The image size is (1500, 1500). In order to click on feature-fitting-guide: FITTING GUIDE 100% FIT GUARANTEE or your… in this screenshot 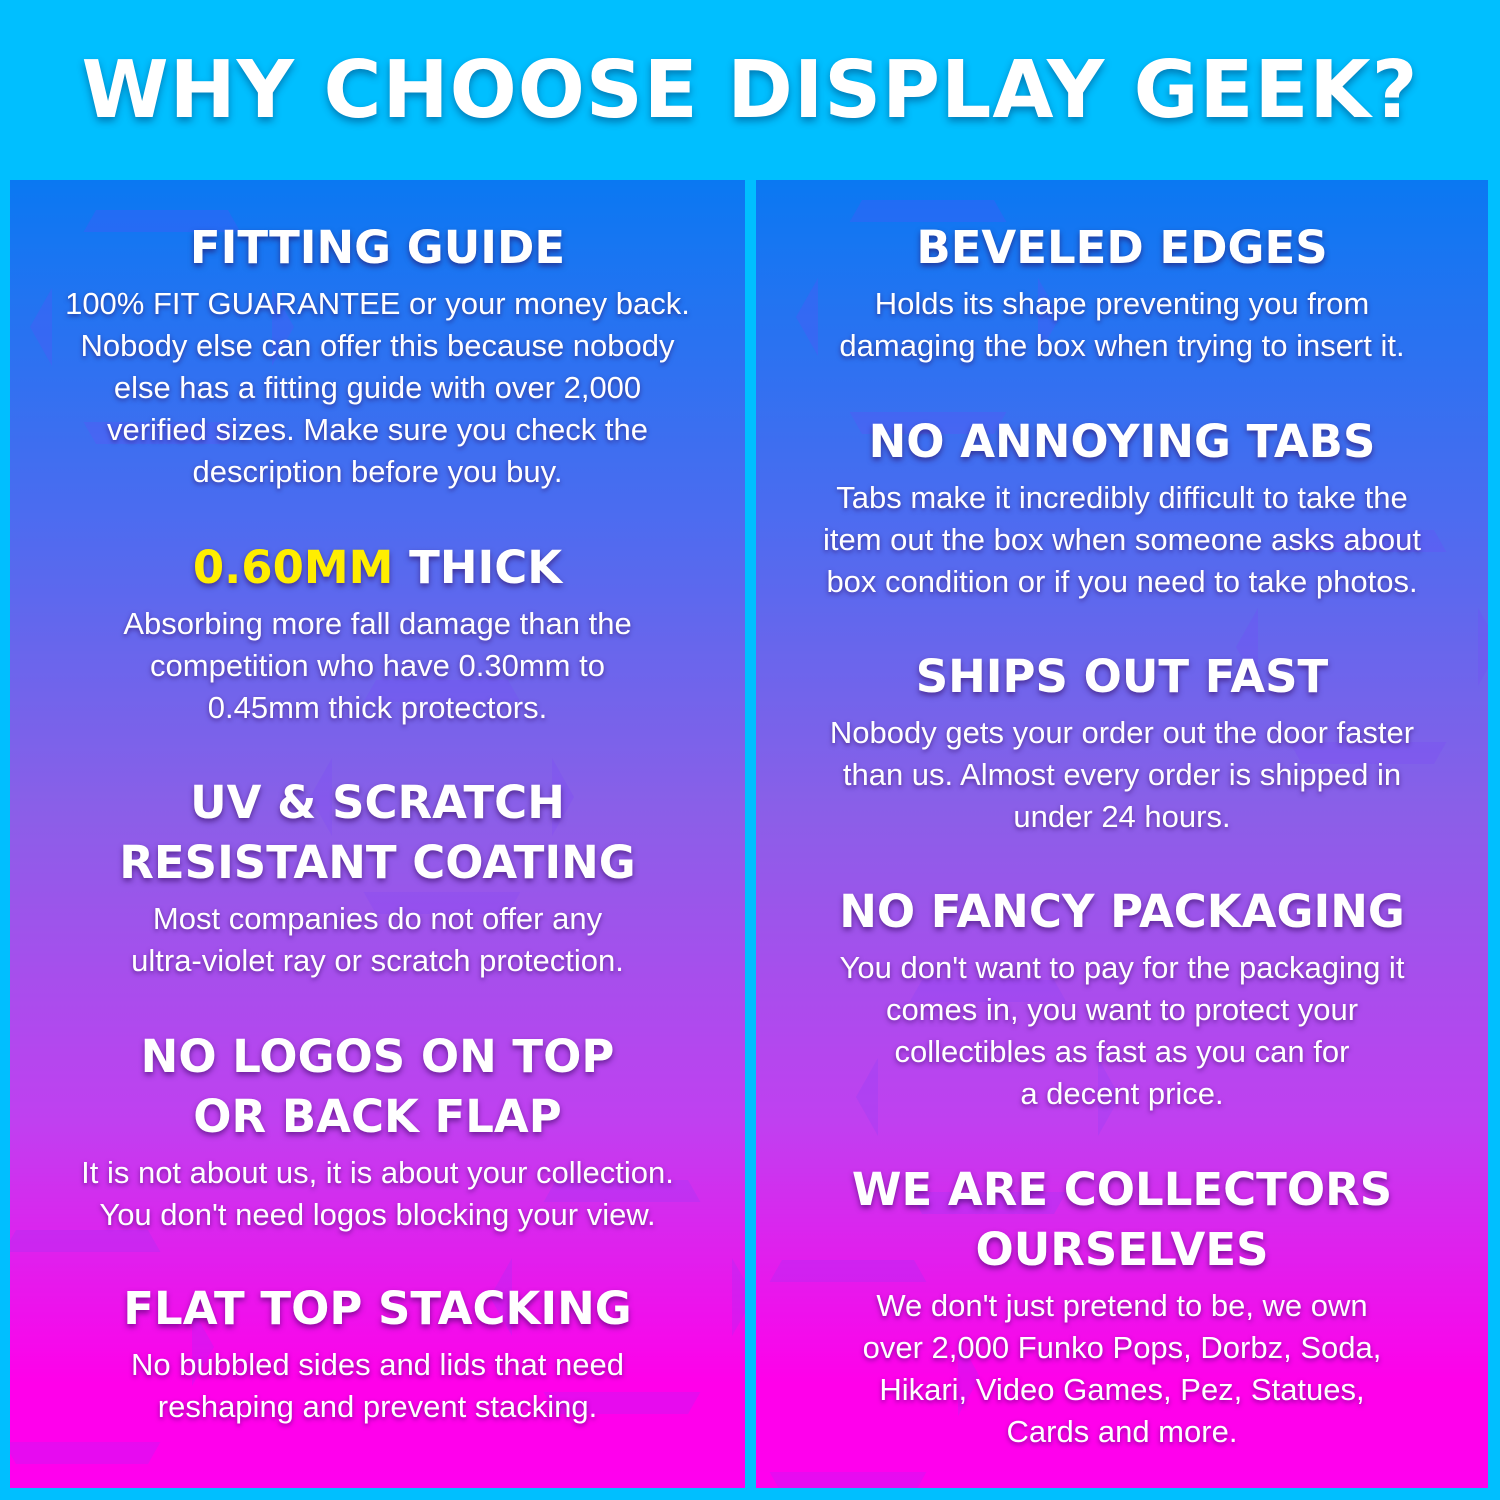, I will do `click(377, 355)`.